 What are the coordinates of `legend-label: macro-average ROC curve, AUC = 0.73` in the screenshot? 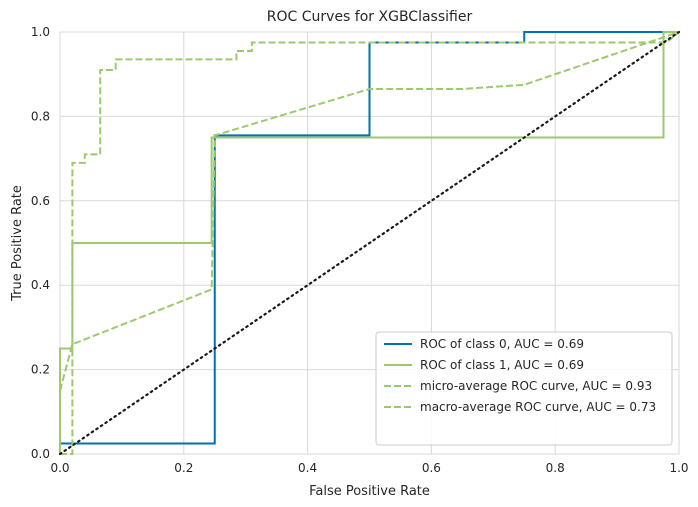 It's located at (538, 407).